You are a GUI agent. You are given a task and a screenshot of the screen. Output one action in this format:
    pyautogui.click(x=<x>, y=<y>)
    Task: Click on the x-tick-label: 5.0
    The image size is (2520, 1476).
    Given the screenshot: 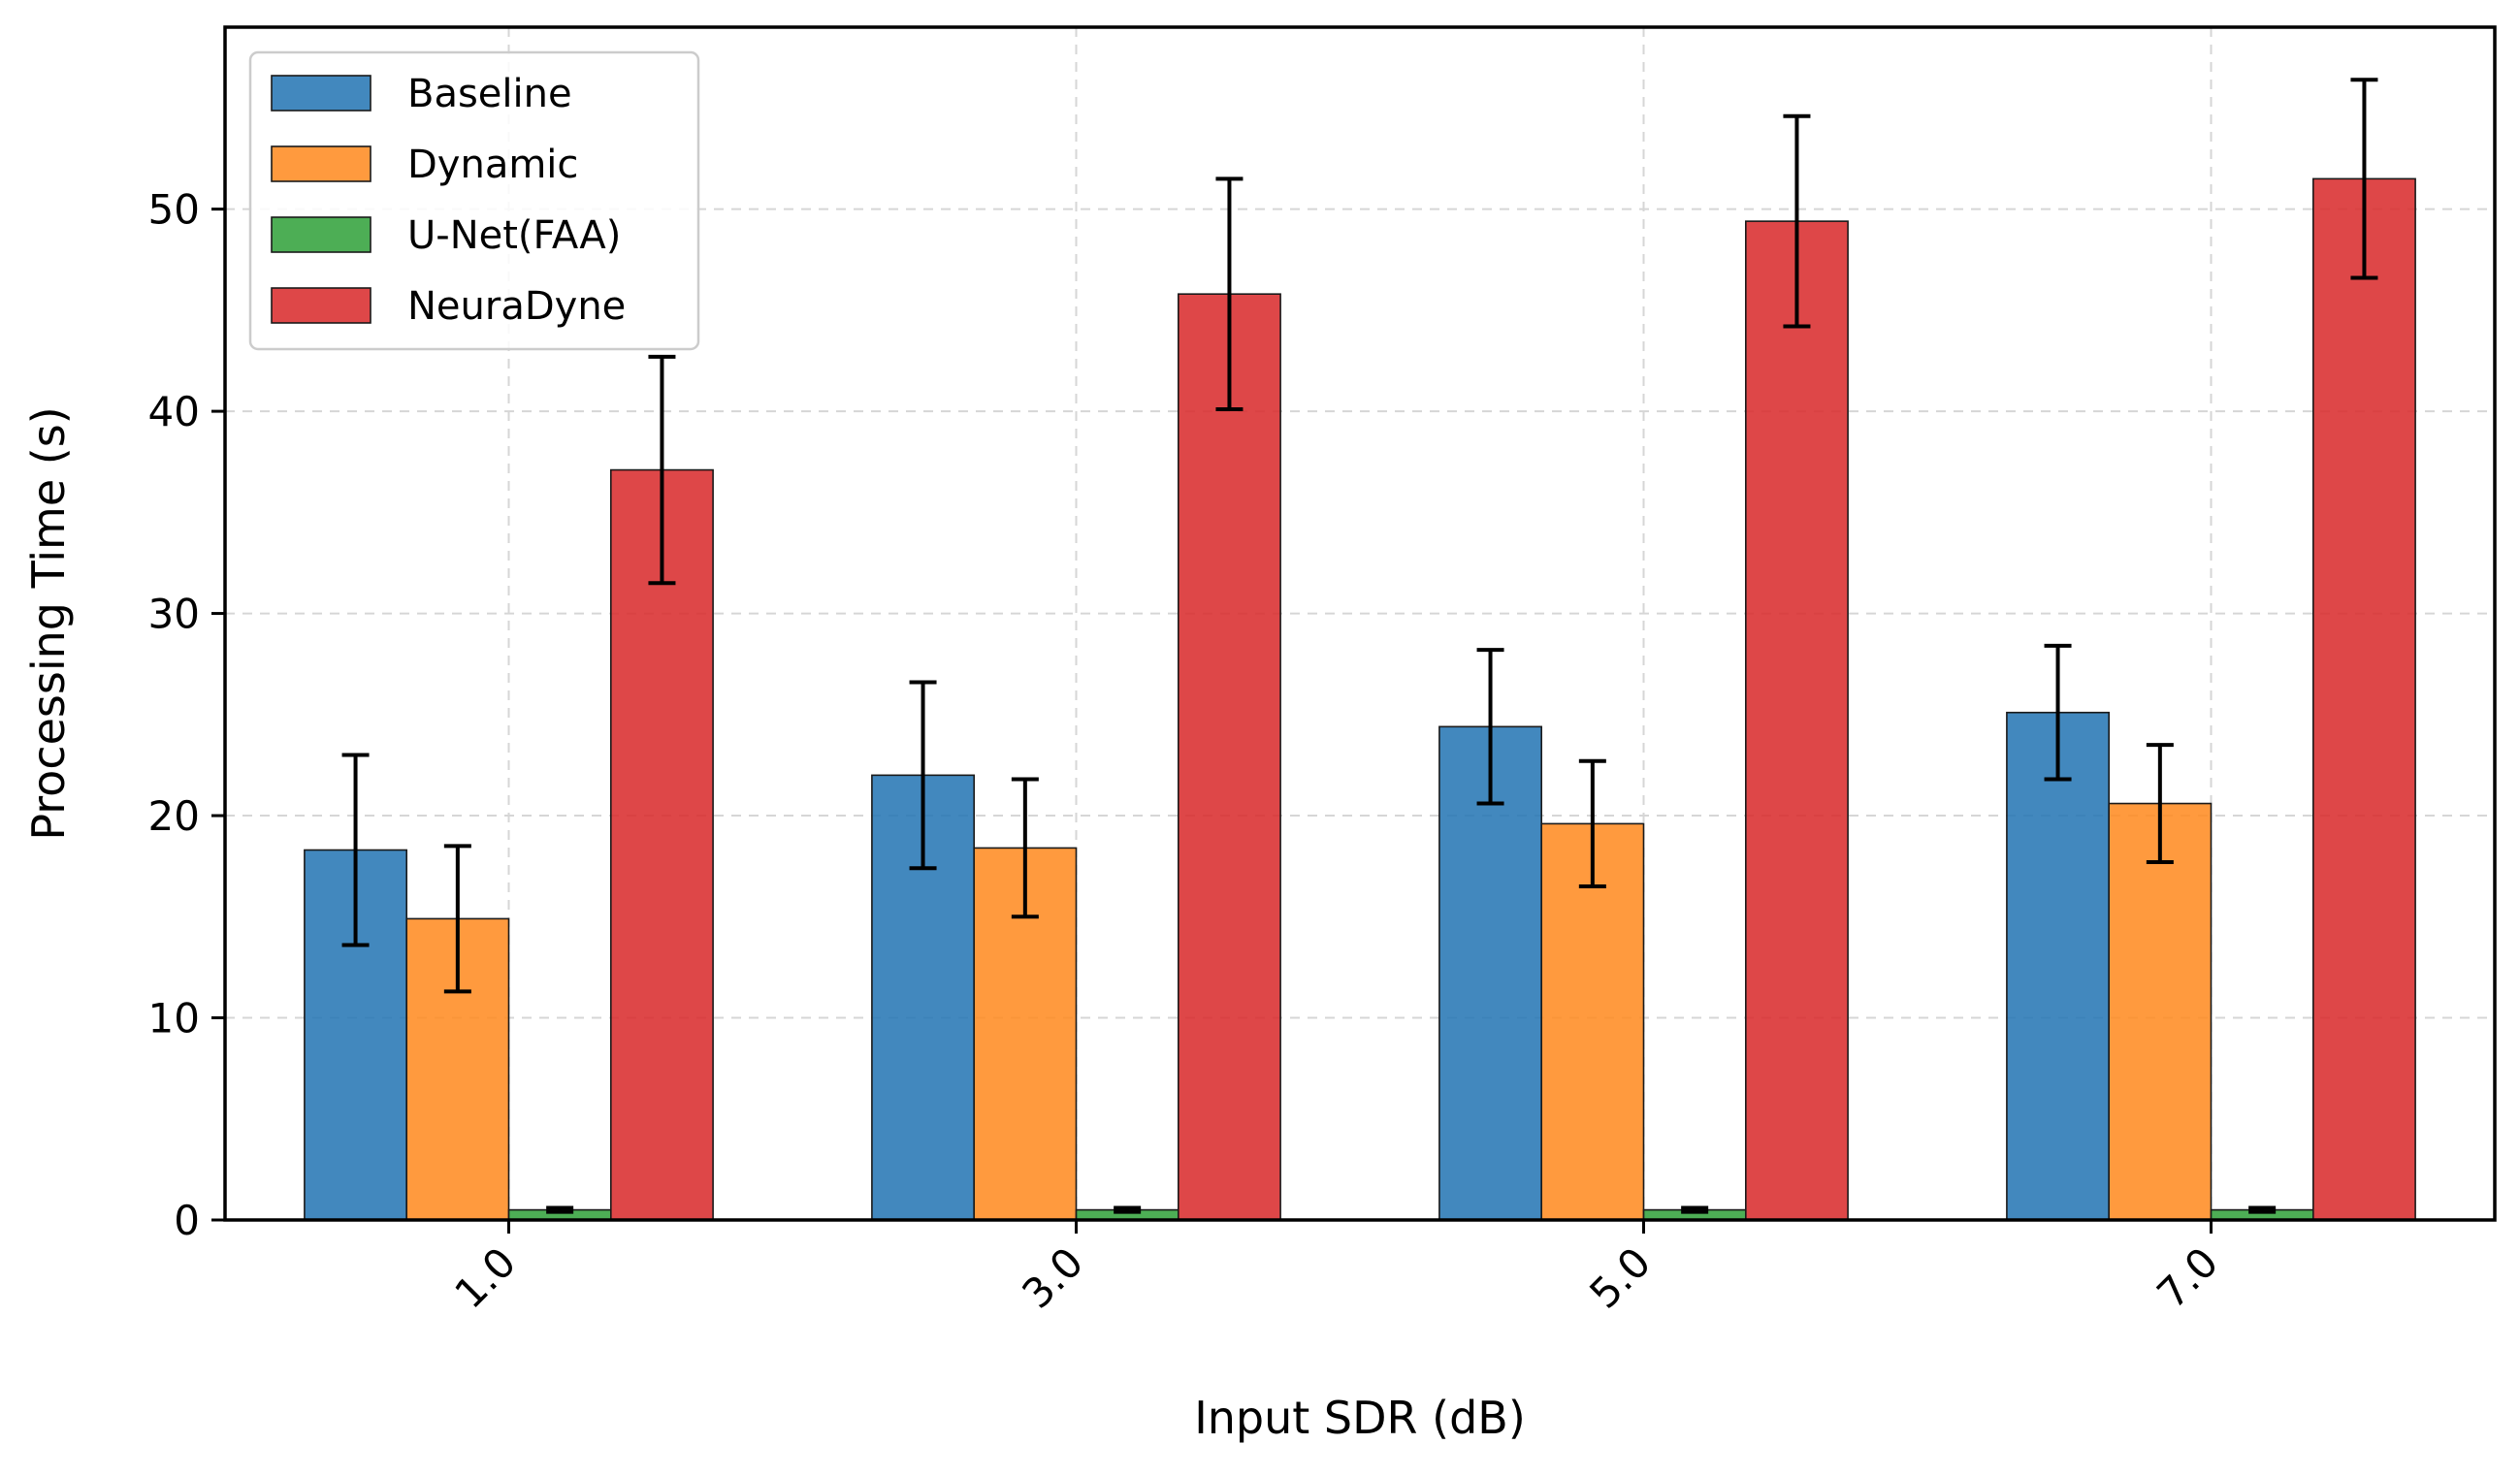 What is the action you would take?
    pyautogui.click(x=1620, y=1278)
    